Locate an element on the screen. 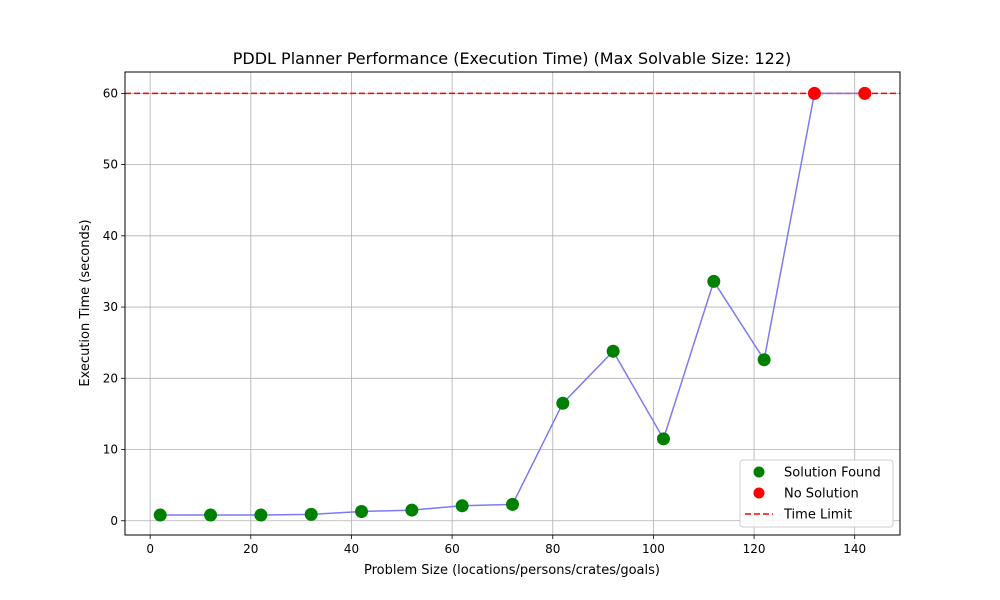 The image size is (1000, 600). y-tick-label: 10 is located at coordinates (110, 450).